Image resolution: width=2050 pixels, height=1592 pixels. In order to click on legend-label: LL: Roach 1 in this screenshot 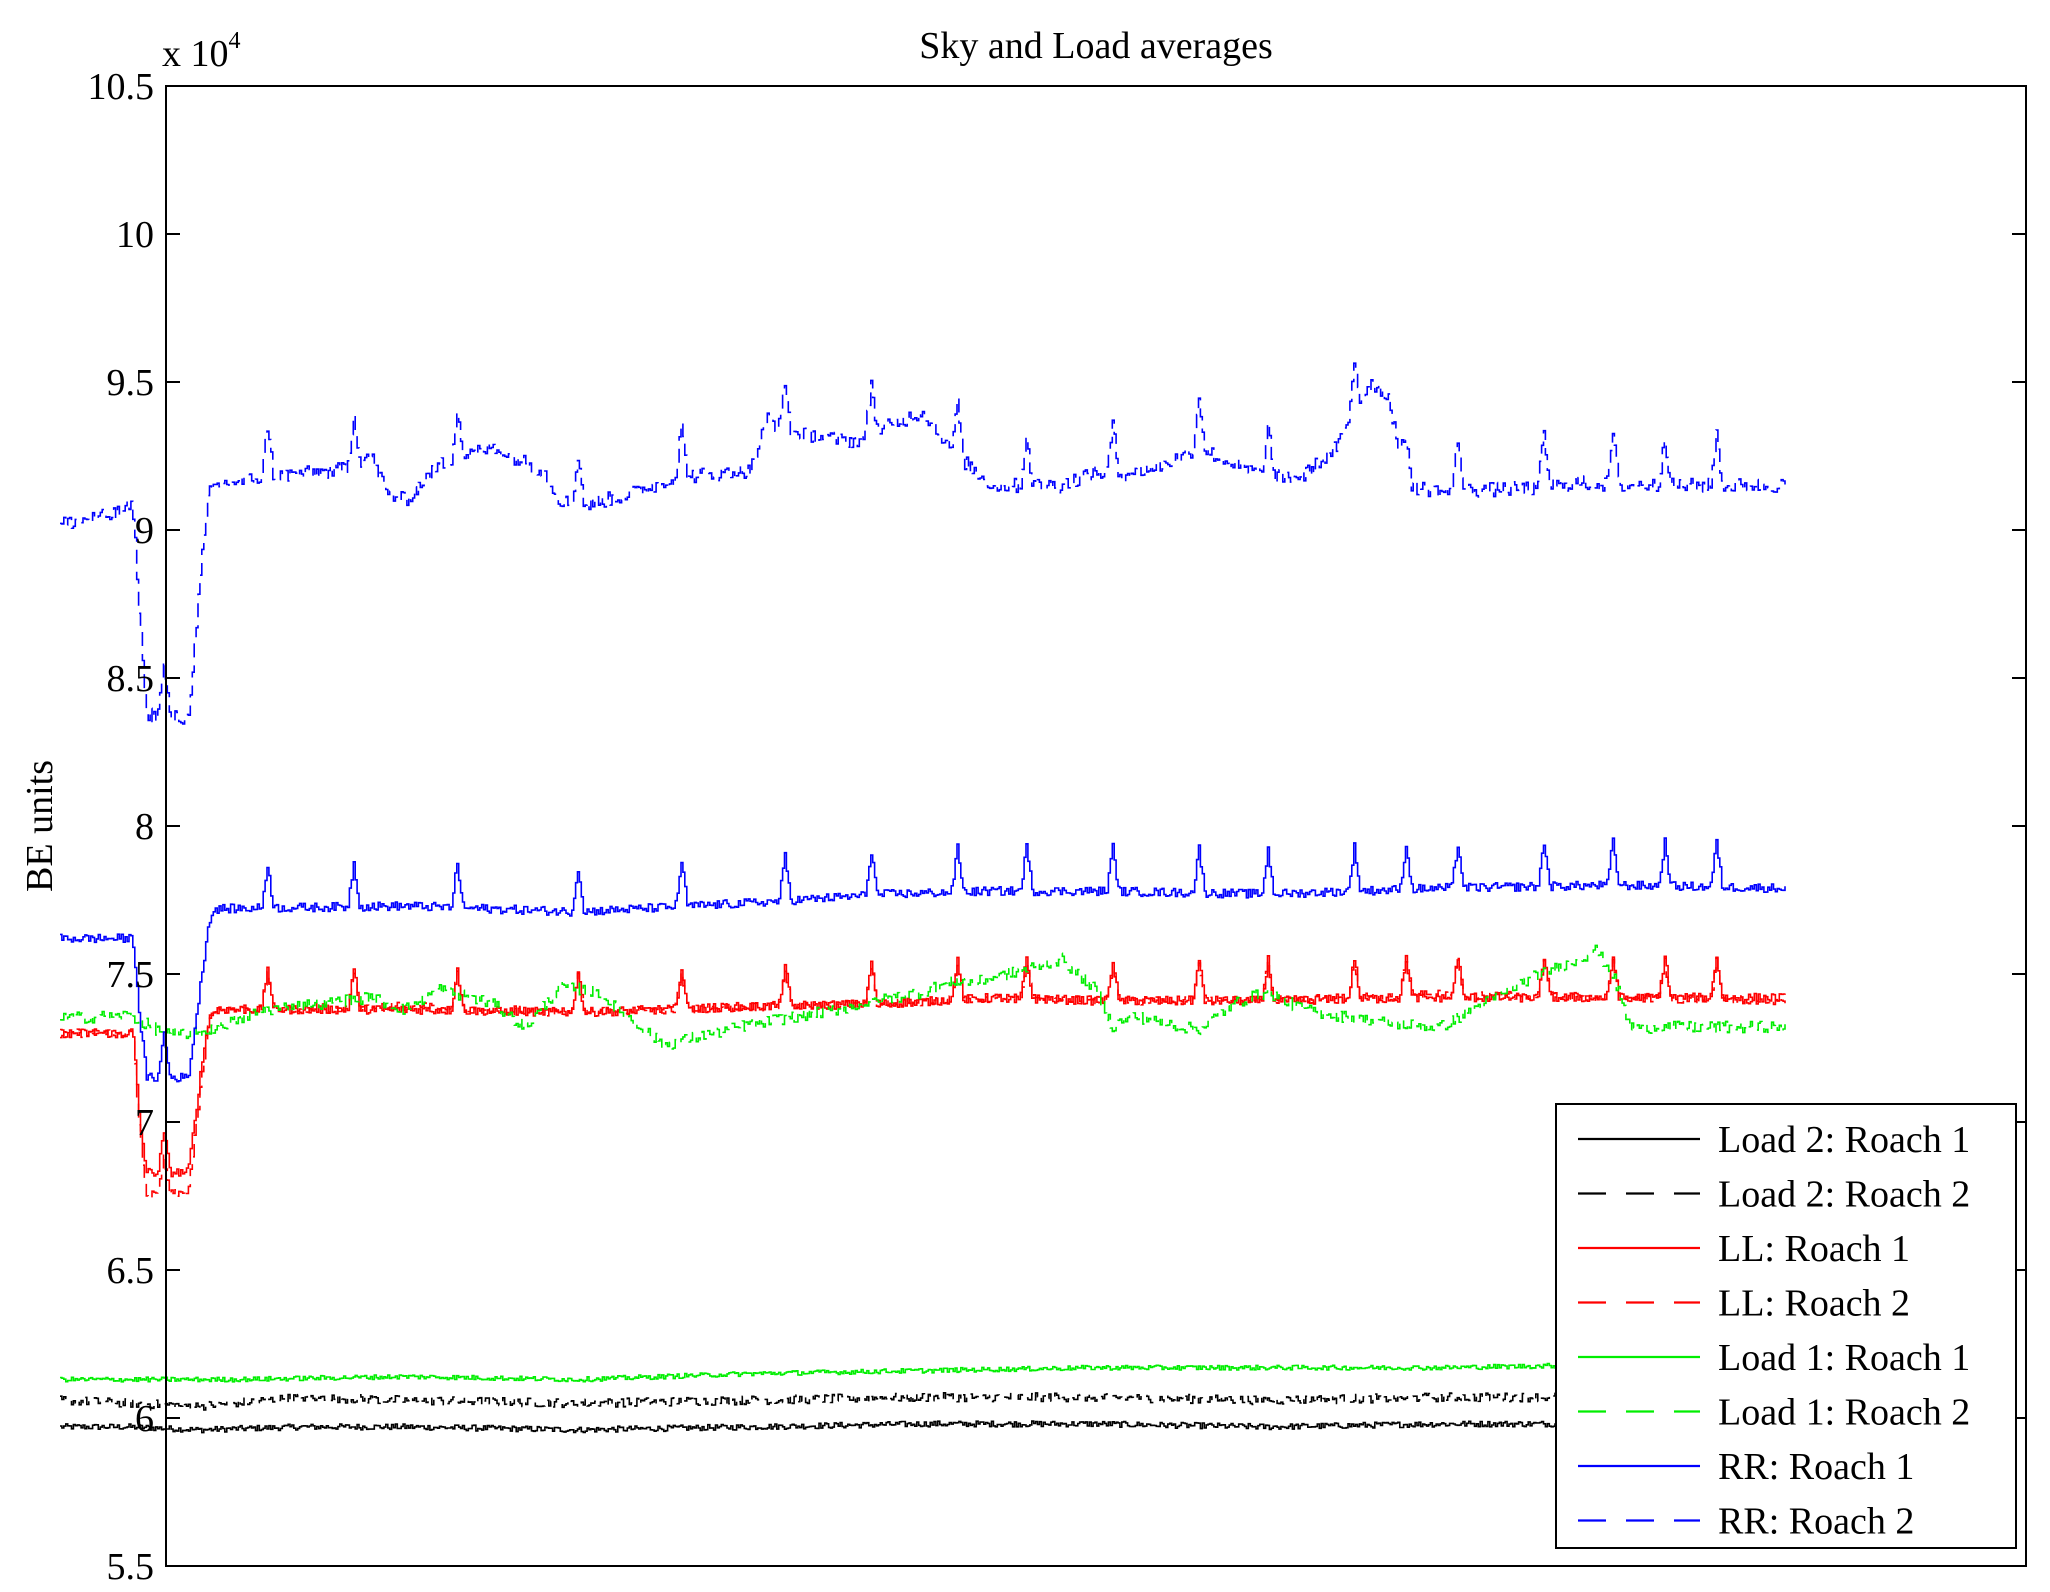, I will do `click(1814, 1249)`.